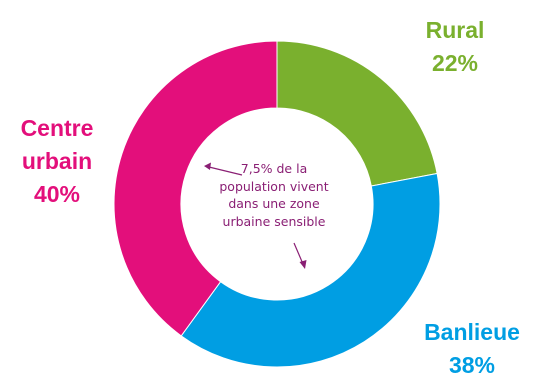 The width and height of the screenshot is (534, 383). Describe the element at coordinates (472, 365) in the screenshot. I see `label-banlieue-value: 38%` at that location.